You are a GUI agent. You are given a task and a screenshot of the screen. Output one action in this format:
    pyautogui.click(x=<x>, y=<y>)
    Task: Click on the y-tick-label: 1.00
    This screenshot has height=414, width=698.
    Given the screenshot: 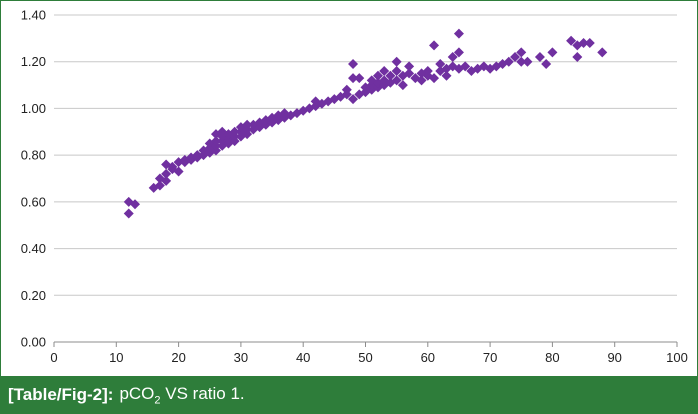 What is the action you would take?
    pyautogui.click(x=33, y=108)
    